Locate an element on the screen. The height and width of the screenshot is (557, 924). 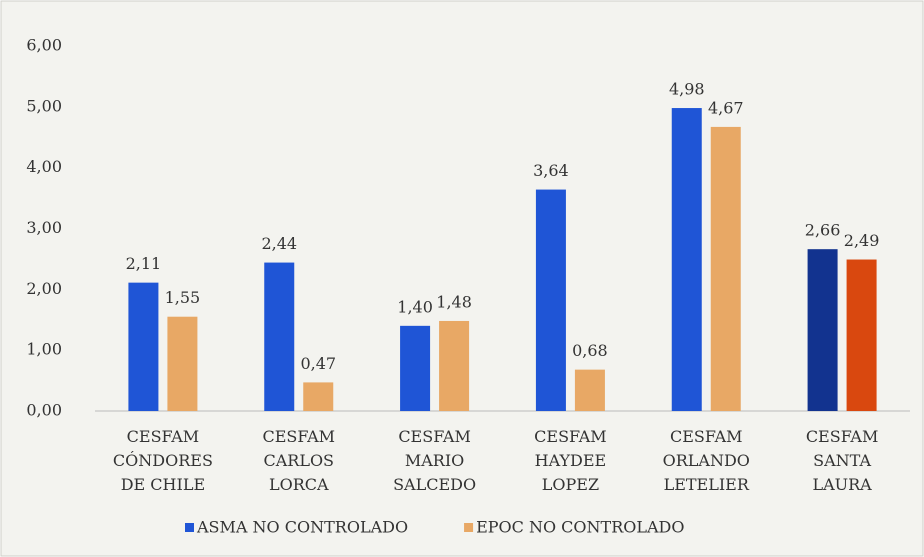
data-label: 2,44 is located at coordinates (279, 243).